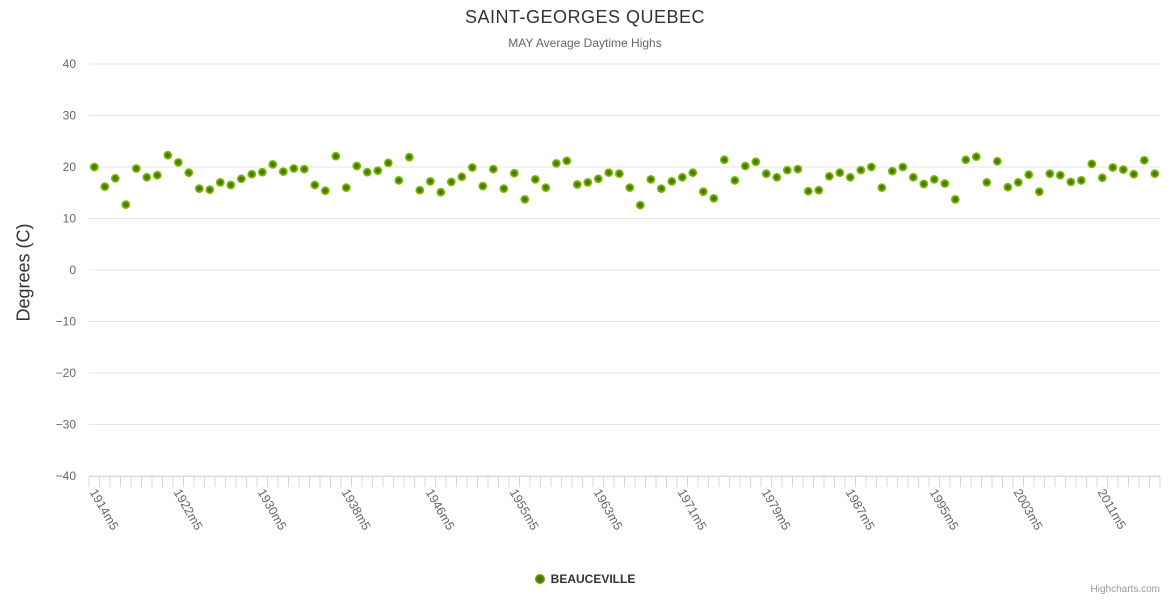  What do you see at coordinates (593, 579) in the screenshot?
I see `legend-item-beauceville: BEAUCEVILLE` at bounding box center [593, 579].